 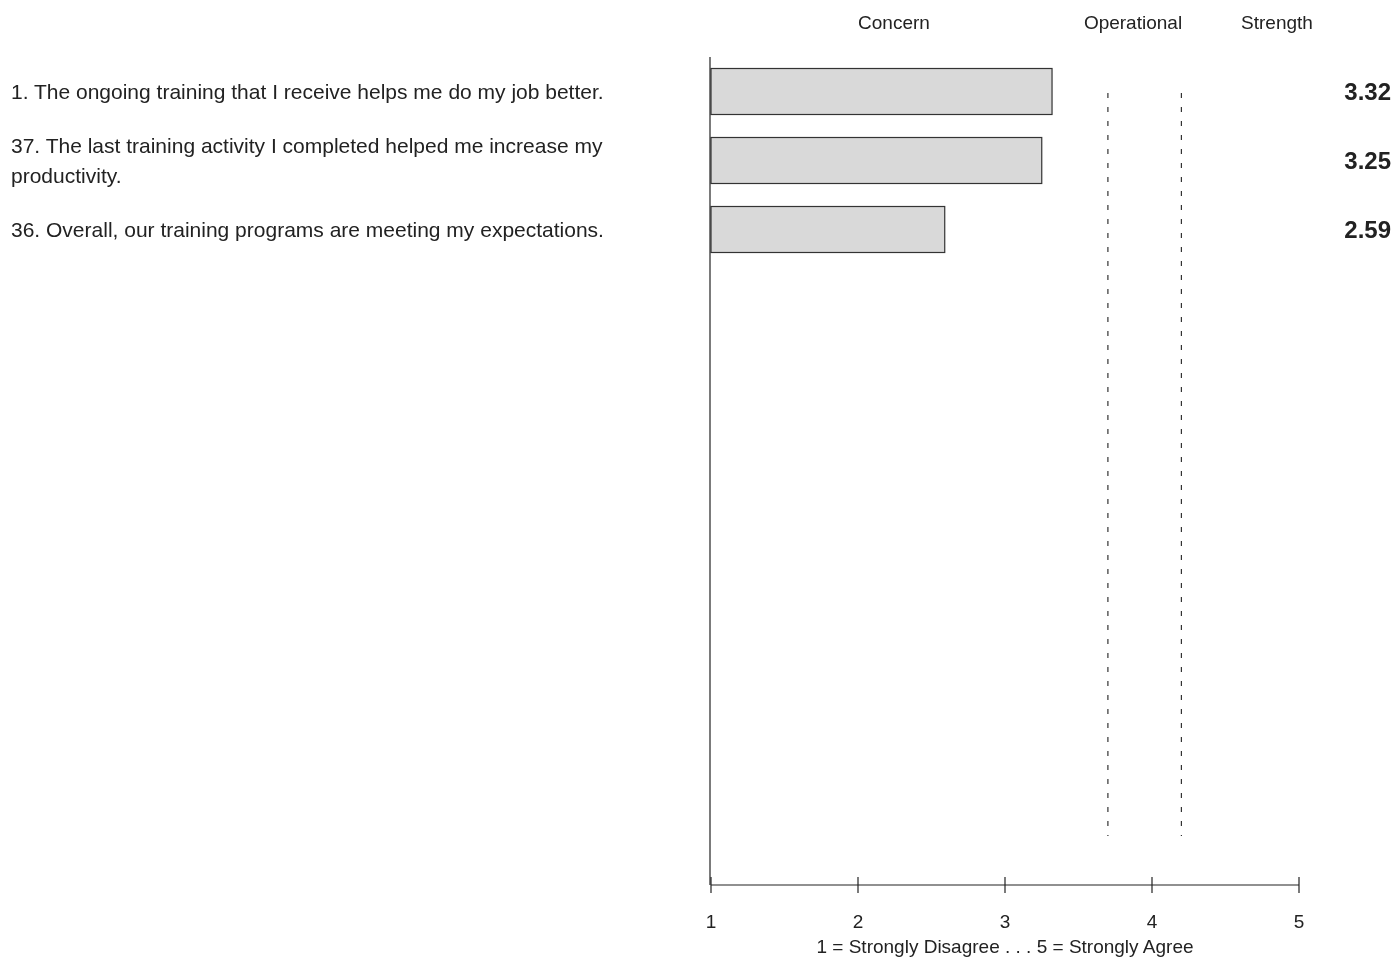 What do you see at coordinates (1299, 921) in the screenshot?
I see `x-tick-label: 5` at bounding box center [1299, 921].